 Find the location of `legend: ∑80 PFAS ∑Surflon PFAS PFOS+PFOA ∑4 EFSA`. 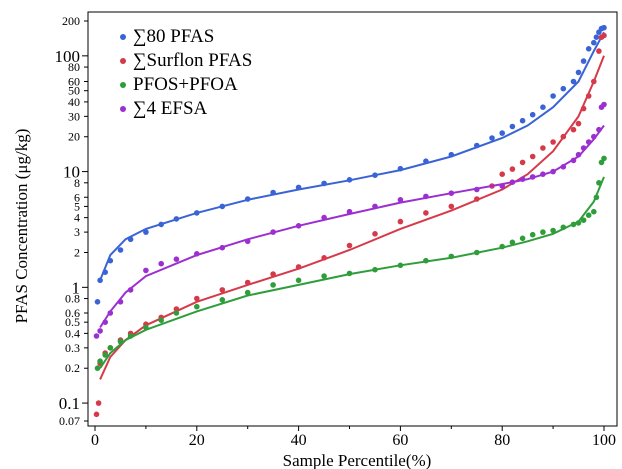

legend: ∑80 PFAS ∑Surflon PFAS PFOS+PFOA ∑4 EFSA is located at coordinates (186, 72).